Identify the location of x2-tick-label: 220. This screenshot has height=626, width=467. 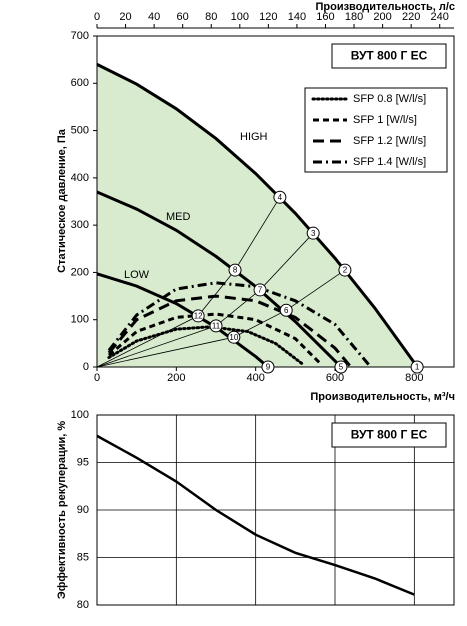
(411, 17).